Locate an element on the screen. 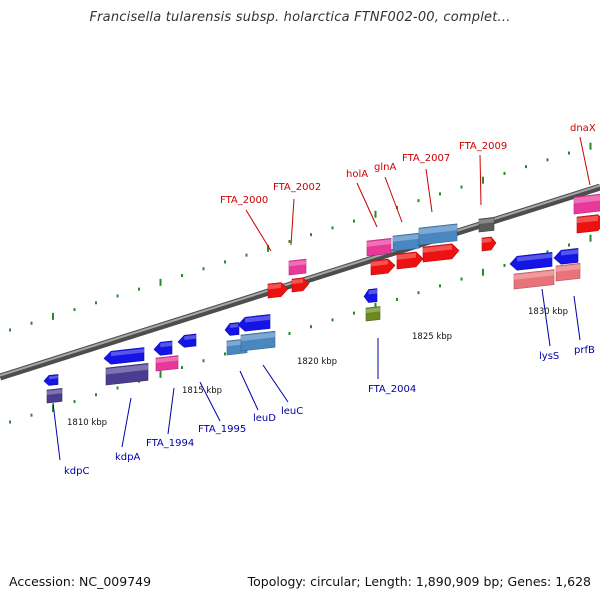 Image resolution: width=600 pixels, height=600 pixels. gene-label-fta-2002: FTA_2002 is located at coordinates (297, 187).